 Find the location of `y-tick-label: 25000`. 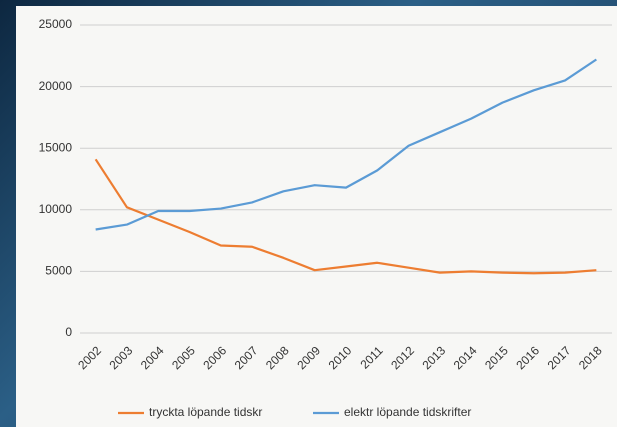

y-tick-label: 25000 is located at coordinates (56, 24).